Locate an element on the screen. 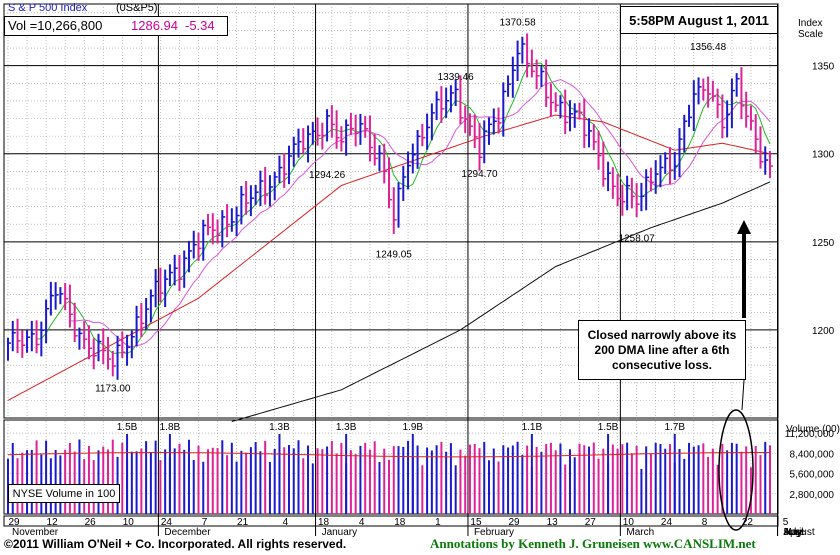 The image size is (840, 555). volume-average-line is located at coordinates (389, 455).